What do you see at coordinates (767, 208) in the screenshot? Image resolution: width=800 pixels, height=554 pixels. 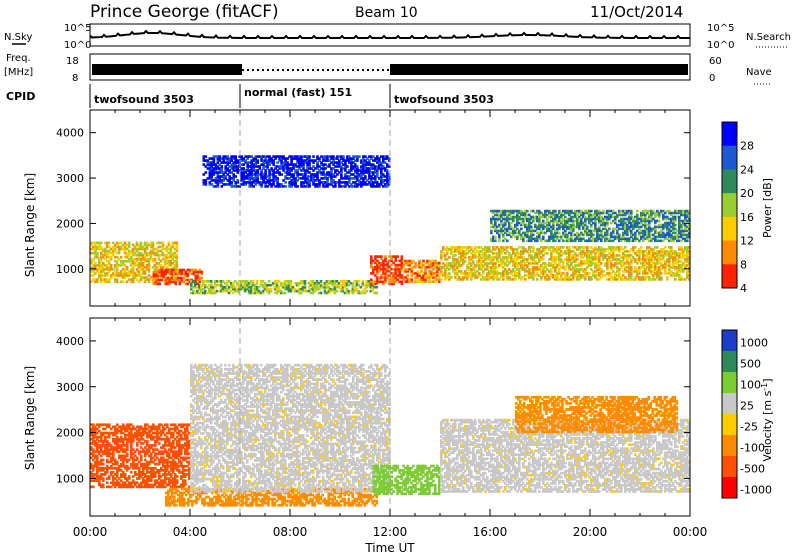 I see `power-colorbar-label: Power [dB]` at bounding box center [767, 208].